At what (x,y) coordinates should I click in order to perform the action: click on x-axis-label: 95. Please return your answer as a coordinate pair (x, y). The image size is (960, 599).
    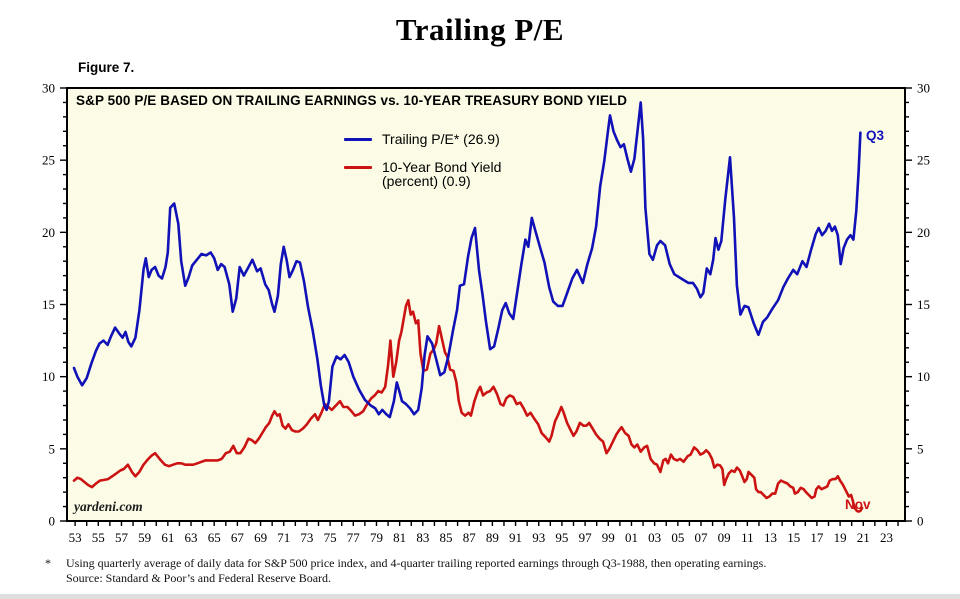
    Looking at the image, I should click on (561, 537).